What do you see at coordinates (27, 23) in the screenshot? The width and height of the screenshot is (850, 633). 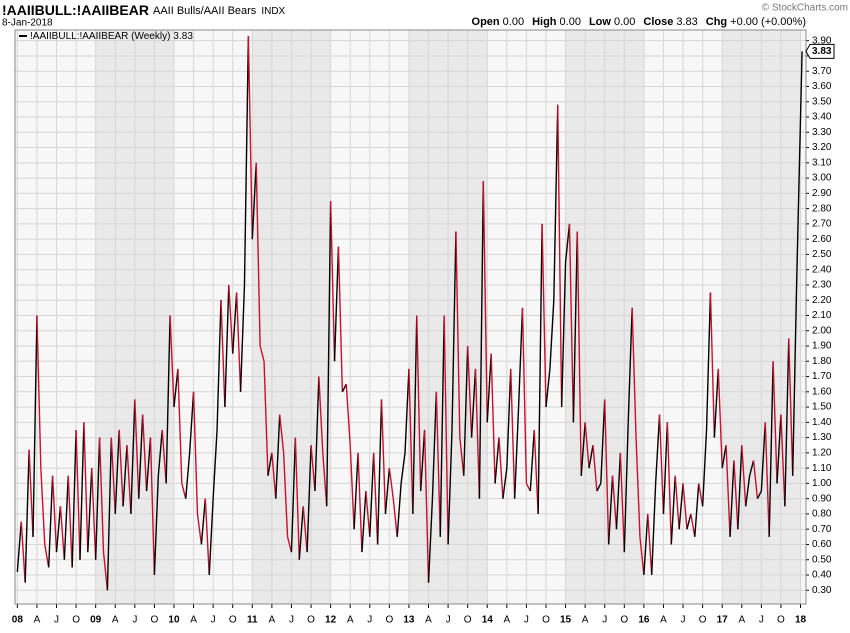 I see `date: 8-Jan-2018` at bounding box center [27, 23].